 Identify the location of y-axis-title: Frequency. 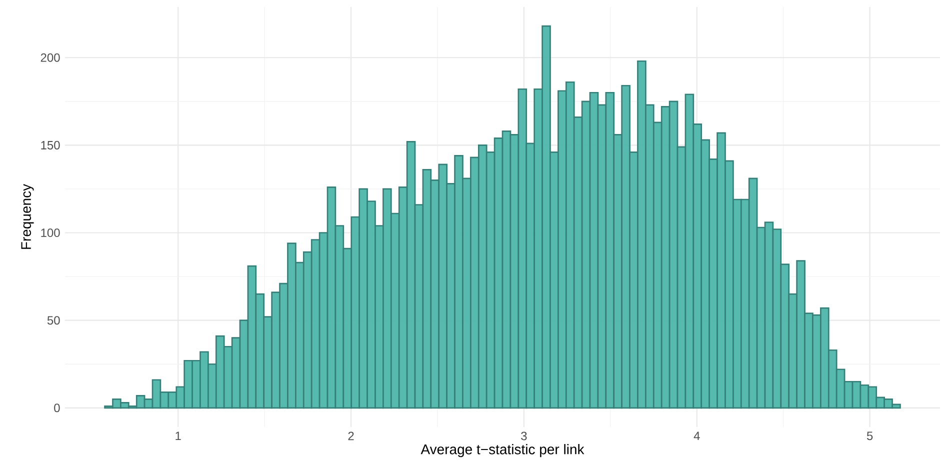
(27, 216).